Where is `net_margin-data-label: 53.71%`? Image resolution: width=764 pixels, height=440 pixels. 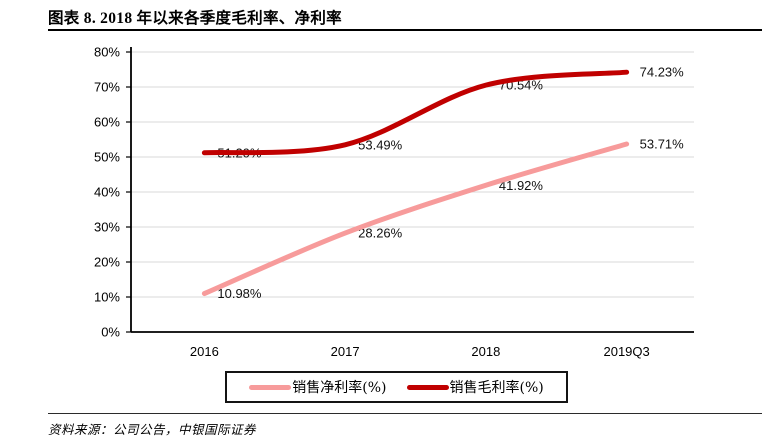
net_margin-data-label: 53.71% is located at coordinates (662, 144).